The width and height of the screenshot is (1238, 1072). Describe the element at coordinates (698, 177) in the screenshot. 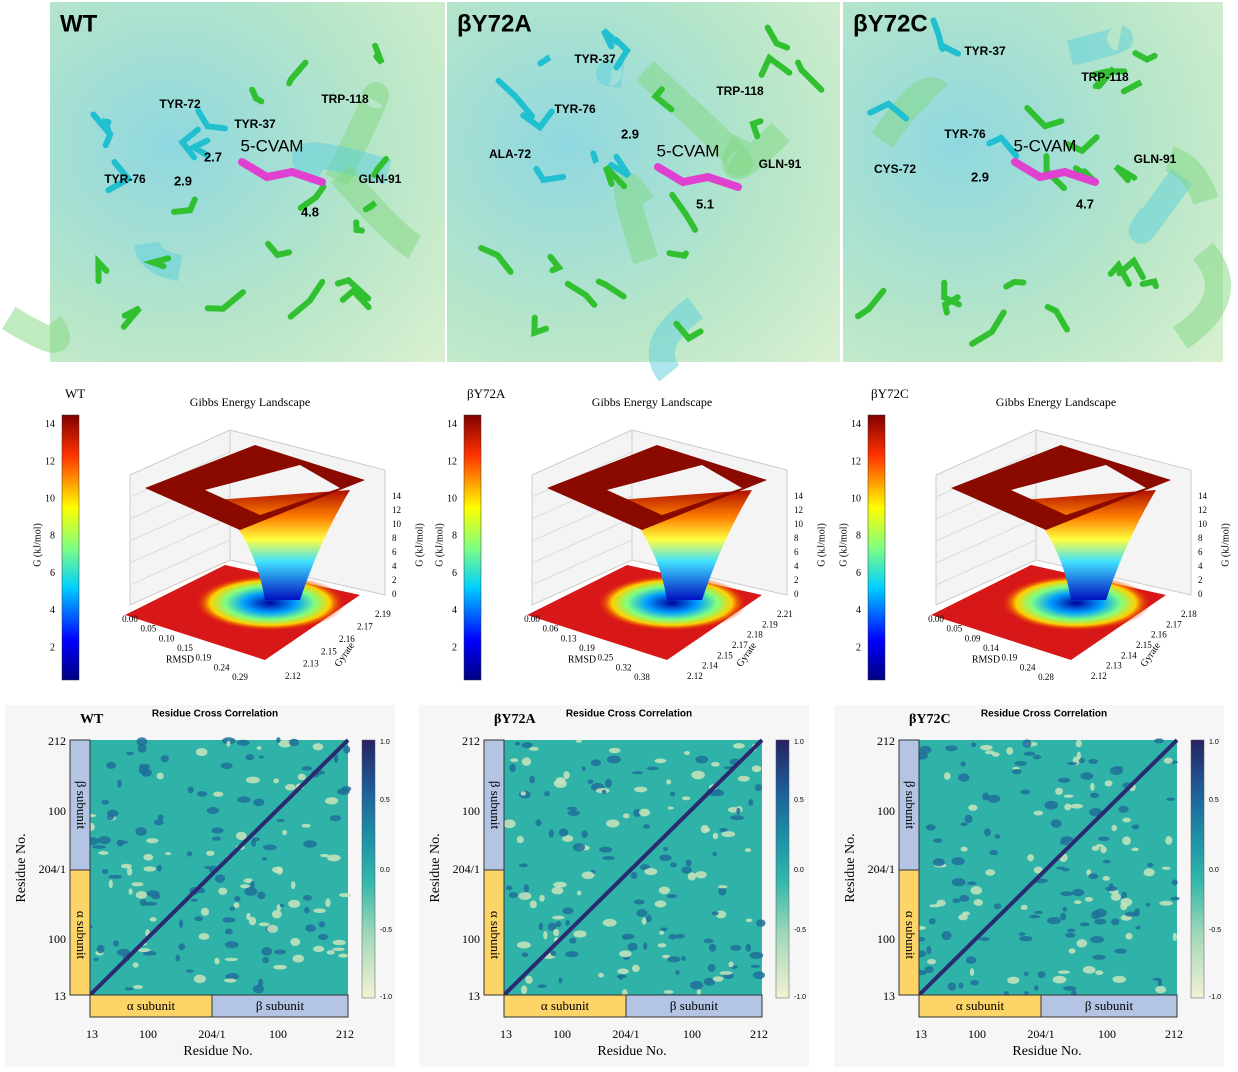

I see `ligand` at that location.